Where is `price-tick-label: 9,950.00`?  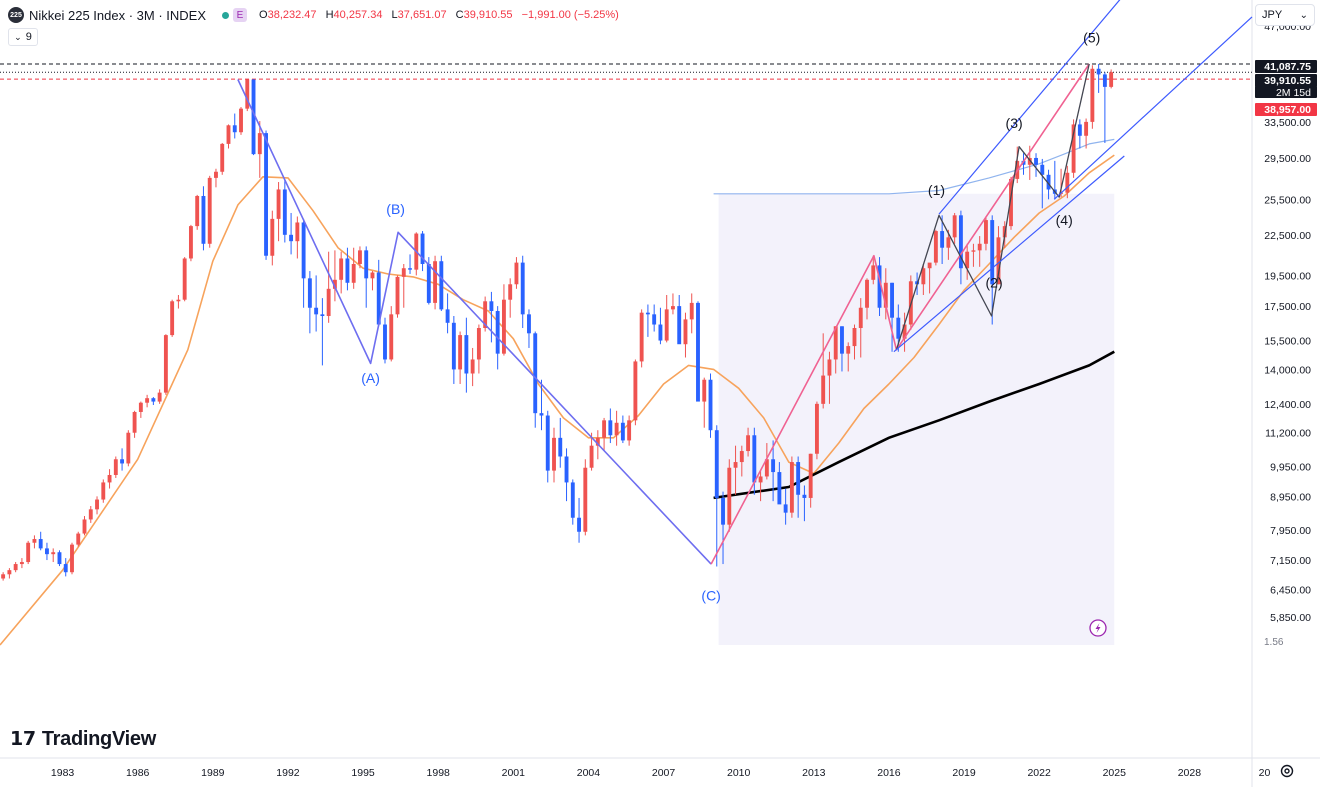 price-tick-label: 9,950.00 is located at coordinates (1290, 467).